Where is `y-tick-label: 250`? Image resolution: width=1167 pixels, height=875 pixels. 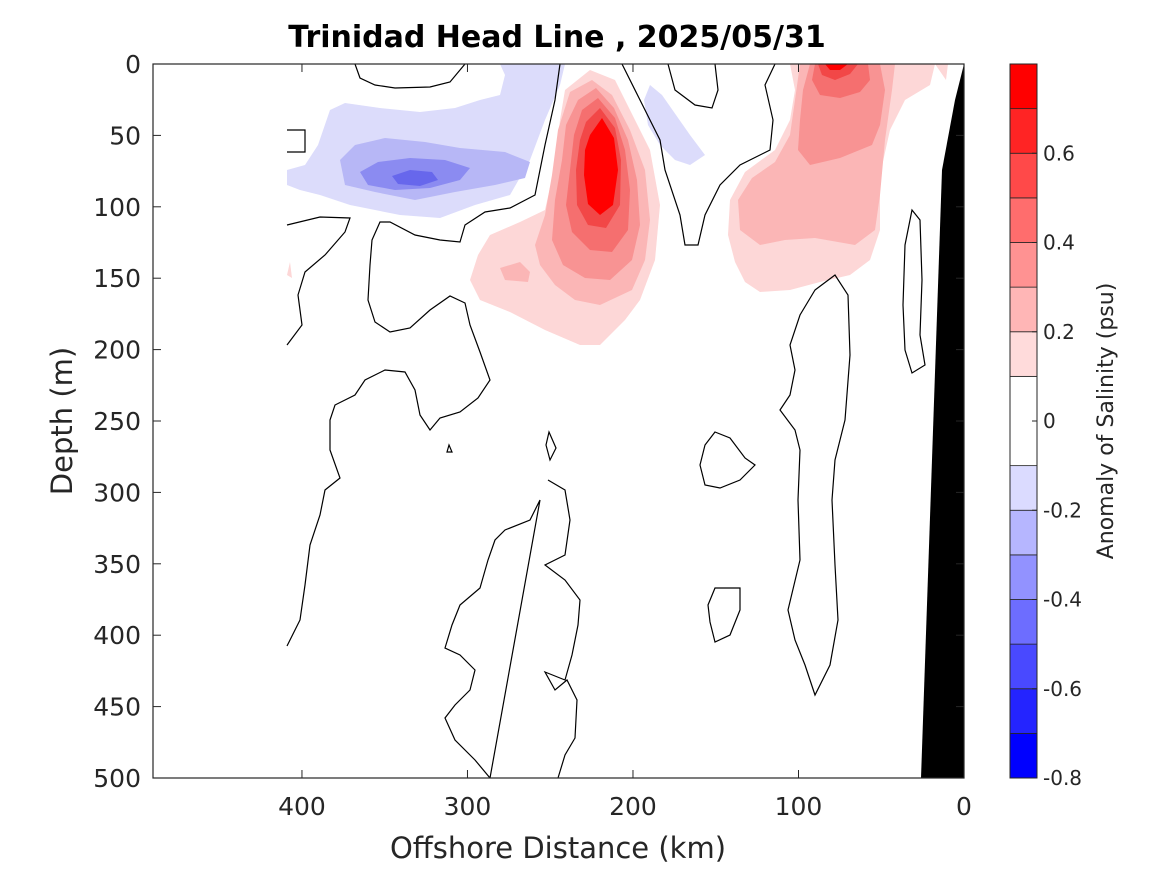 y-tick-label: 250 is located at coordinates (117, 421).